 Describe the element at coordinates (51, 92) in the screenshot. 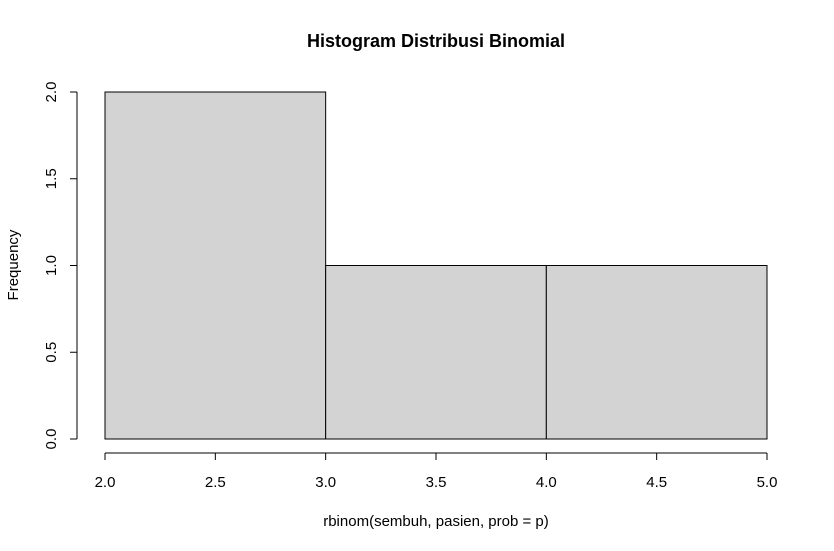

I see `y-tick-label-4: 2.0` at that location.